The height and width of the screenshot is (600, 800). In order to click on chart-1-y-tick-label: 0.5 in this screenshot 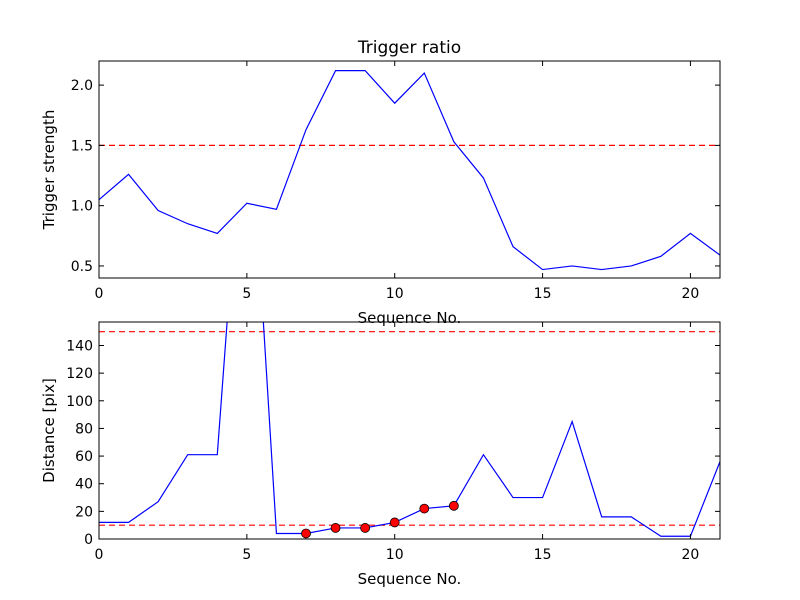, I will do `click(82, 267)`.